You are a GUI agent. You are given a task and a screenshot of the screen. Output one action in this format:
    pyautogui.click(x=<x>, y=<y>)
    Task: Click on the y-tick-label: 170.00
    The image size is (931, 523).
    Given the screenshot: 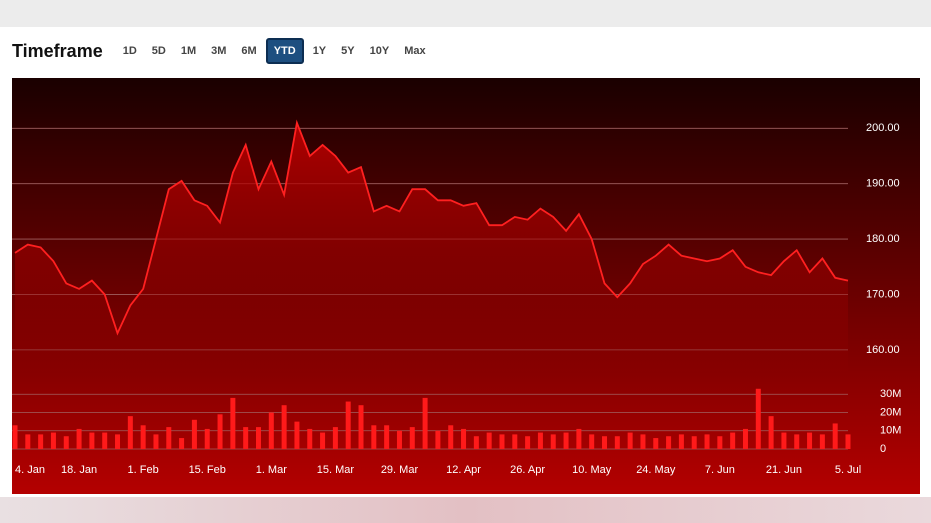 What is the action you would take?
    pyautogui.click(x=883, y=294)
    